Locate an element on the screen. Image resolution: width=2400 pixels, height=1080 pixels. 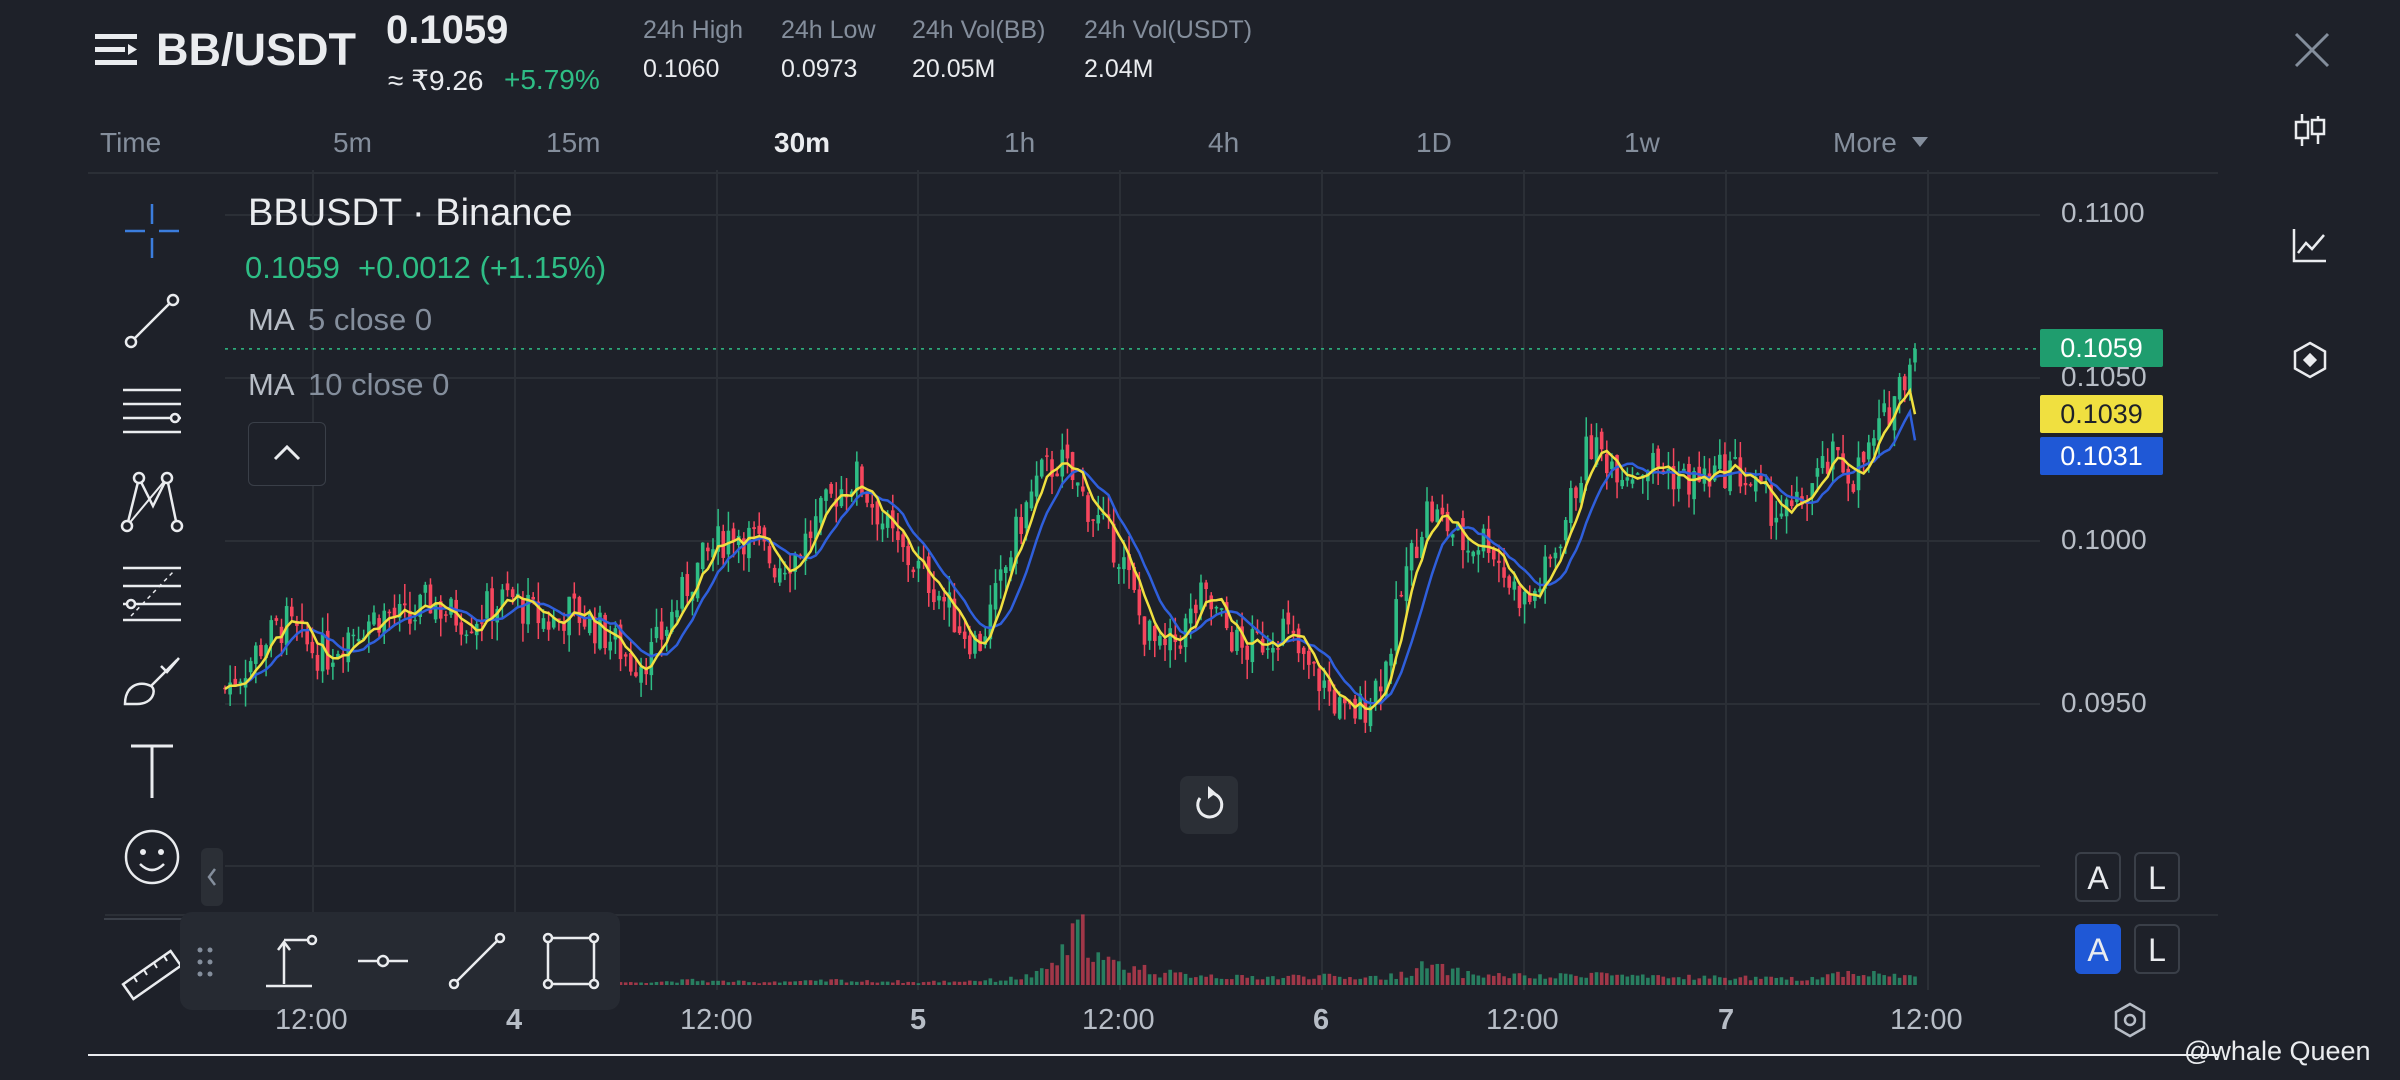
crosshair-icon is located at coordinates (152, 231).